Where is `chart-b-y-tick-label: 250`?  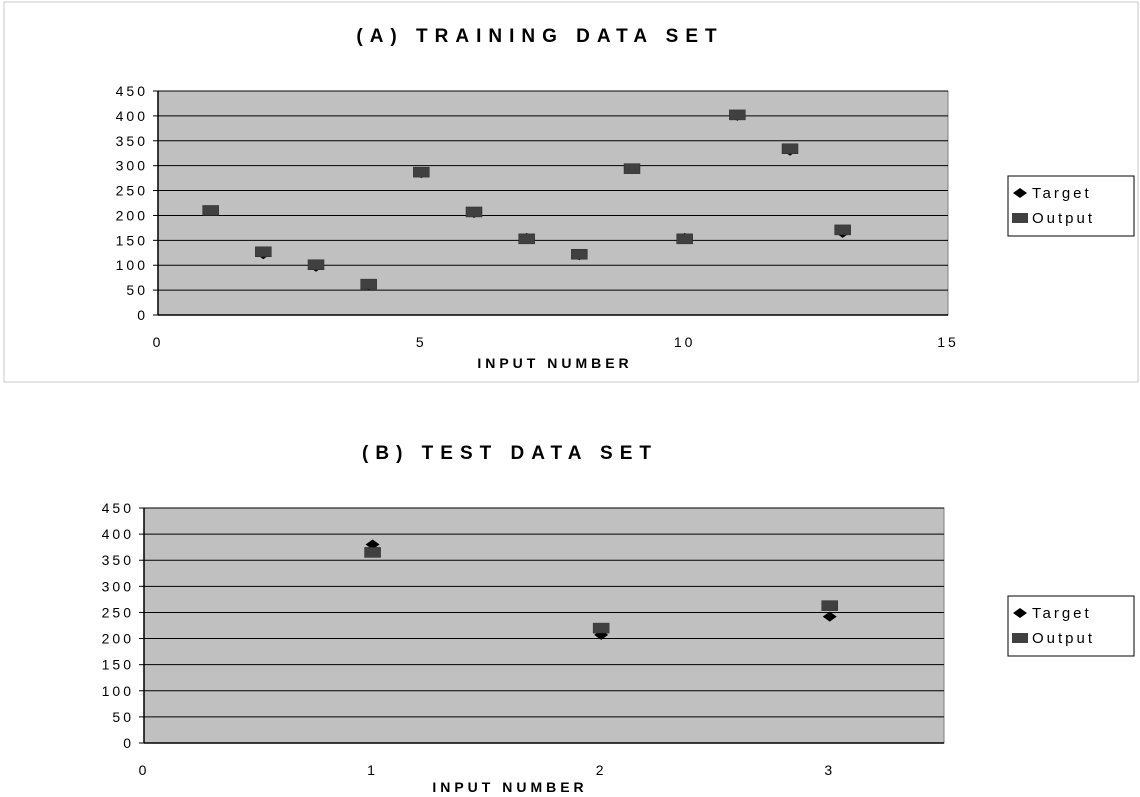 chart-b-y-tick-label: 250 is located at coordinates (118, 612).